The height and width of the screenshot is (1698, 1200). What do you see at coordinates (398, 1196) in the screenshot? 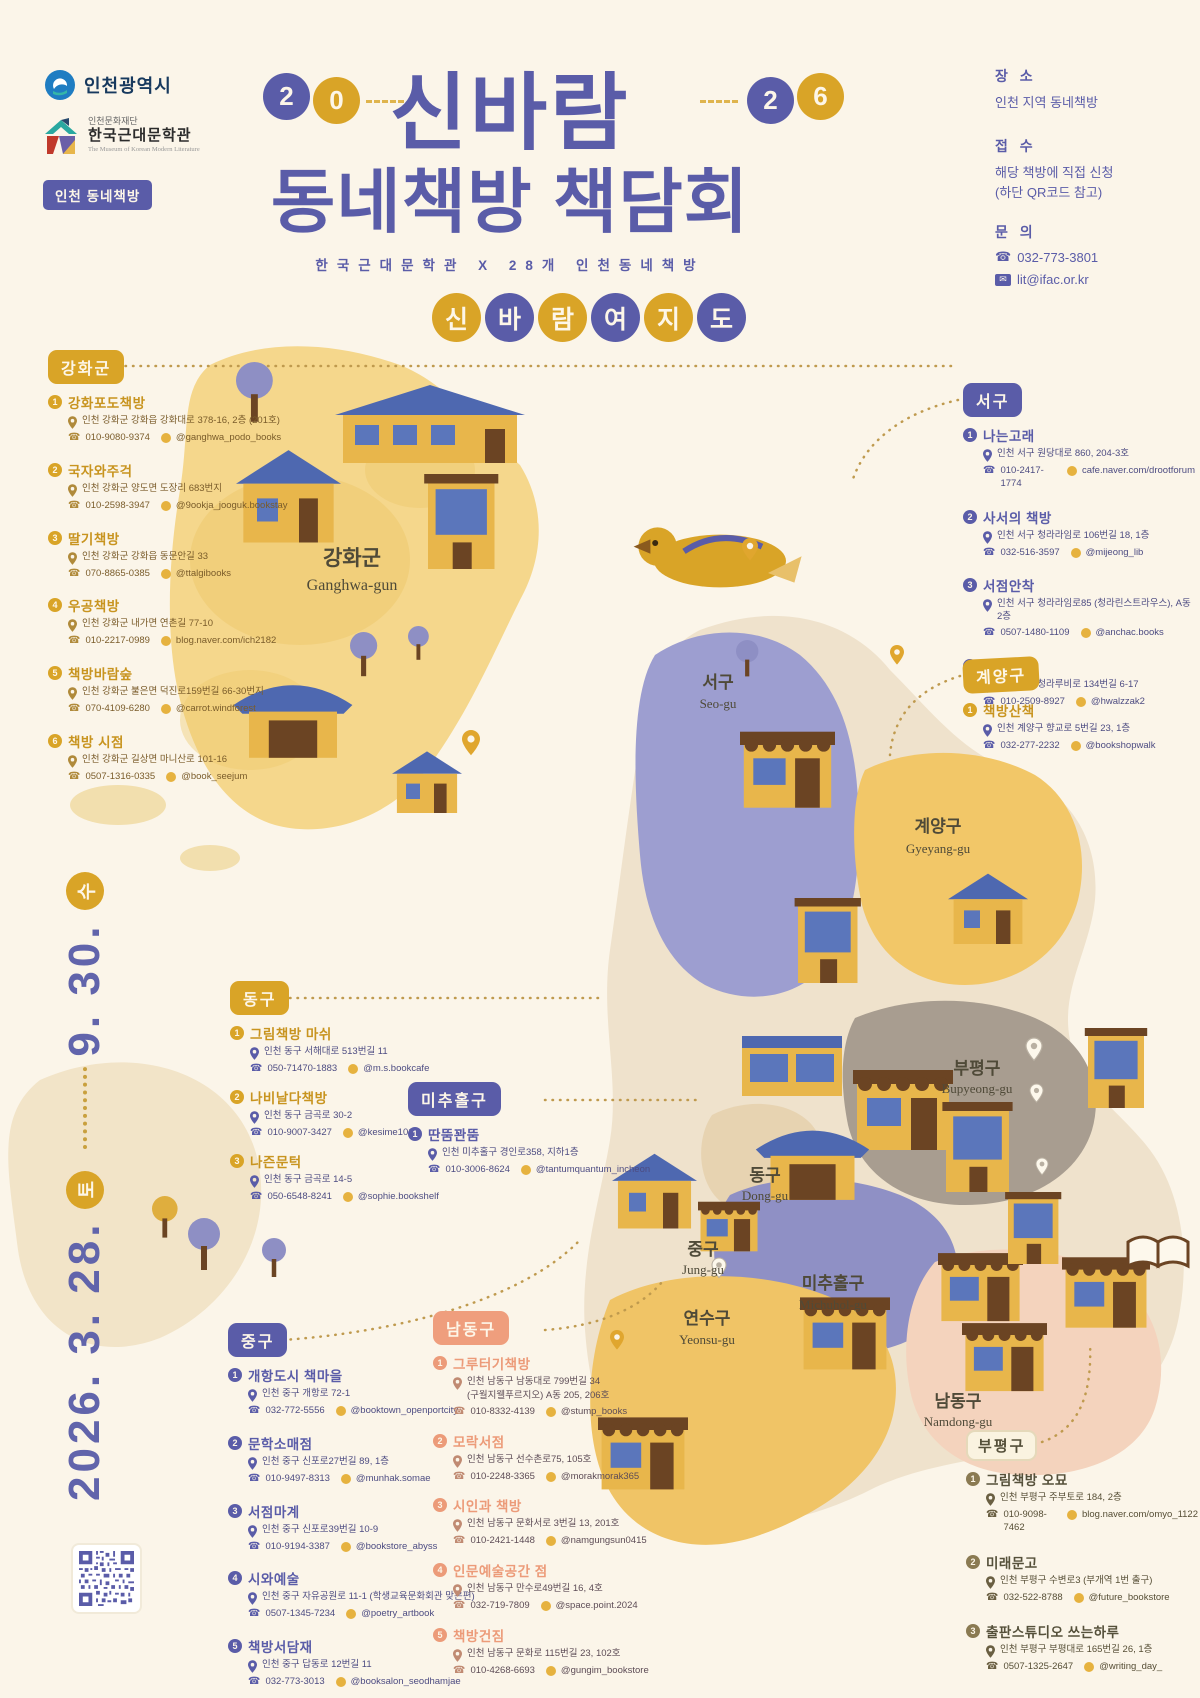
I see `store-social: @sophie.bookshelf` at bounding box center [398, 1196].